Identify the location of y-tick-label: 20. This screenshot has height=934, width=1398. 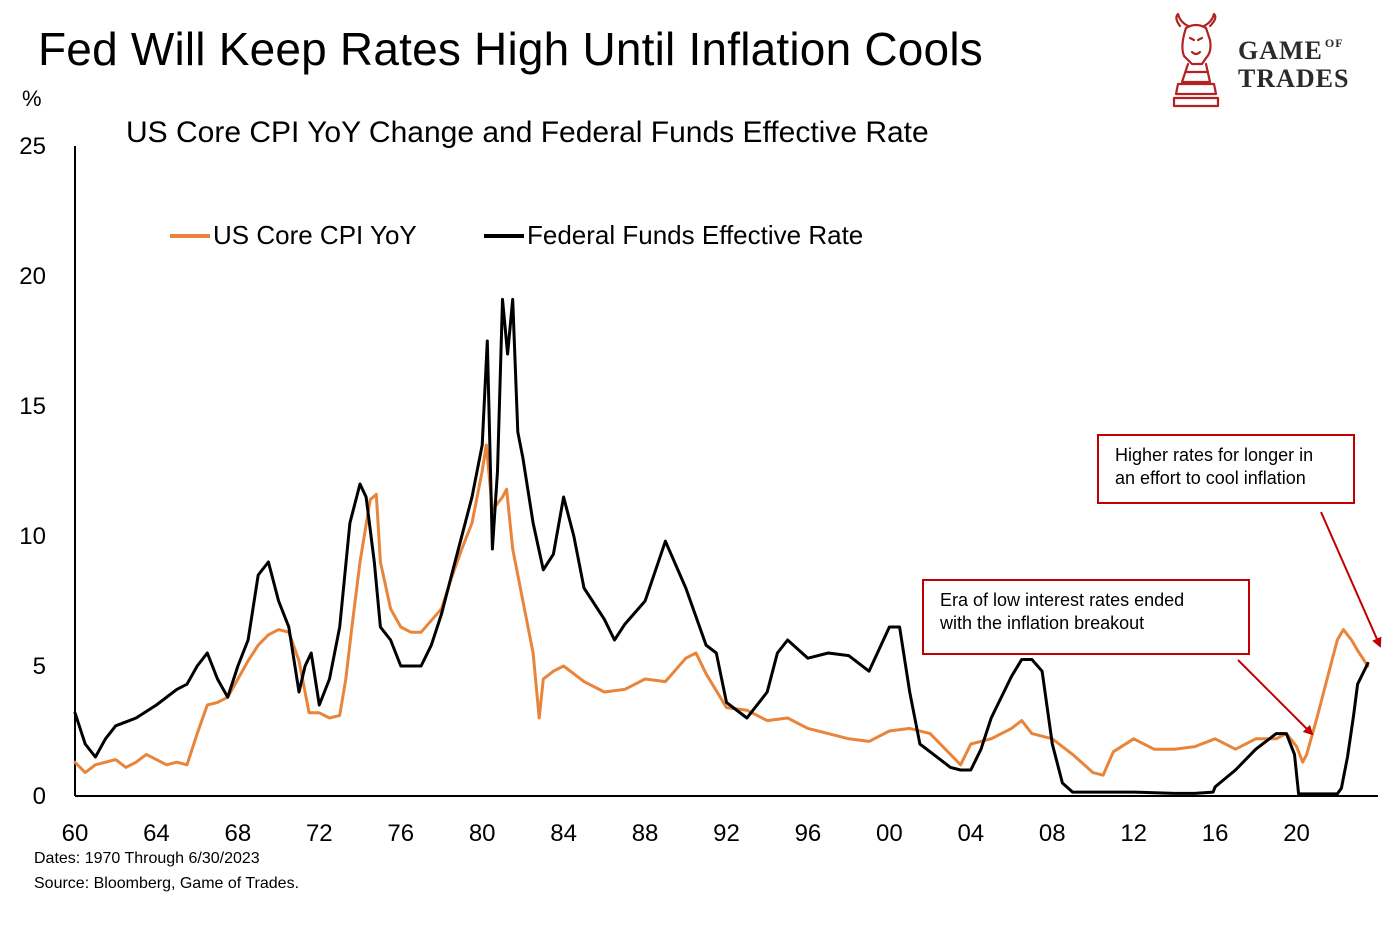
(32, 276).